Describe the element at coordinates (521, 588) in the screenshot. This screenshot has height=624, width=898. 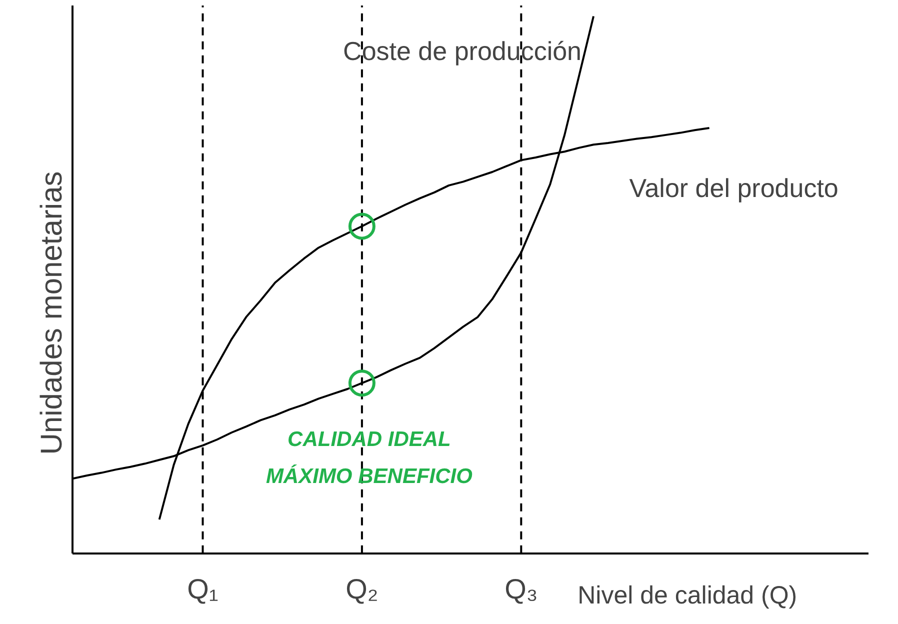
I see `x-tick-label: Q₃` at that location.